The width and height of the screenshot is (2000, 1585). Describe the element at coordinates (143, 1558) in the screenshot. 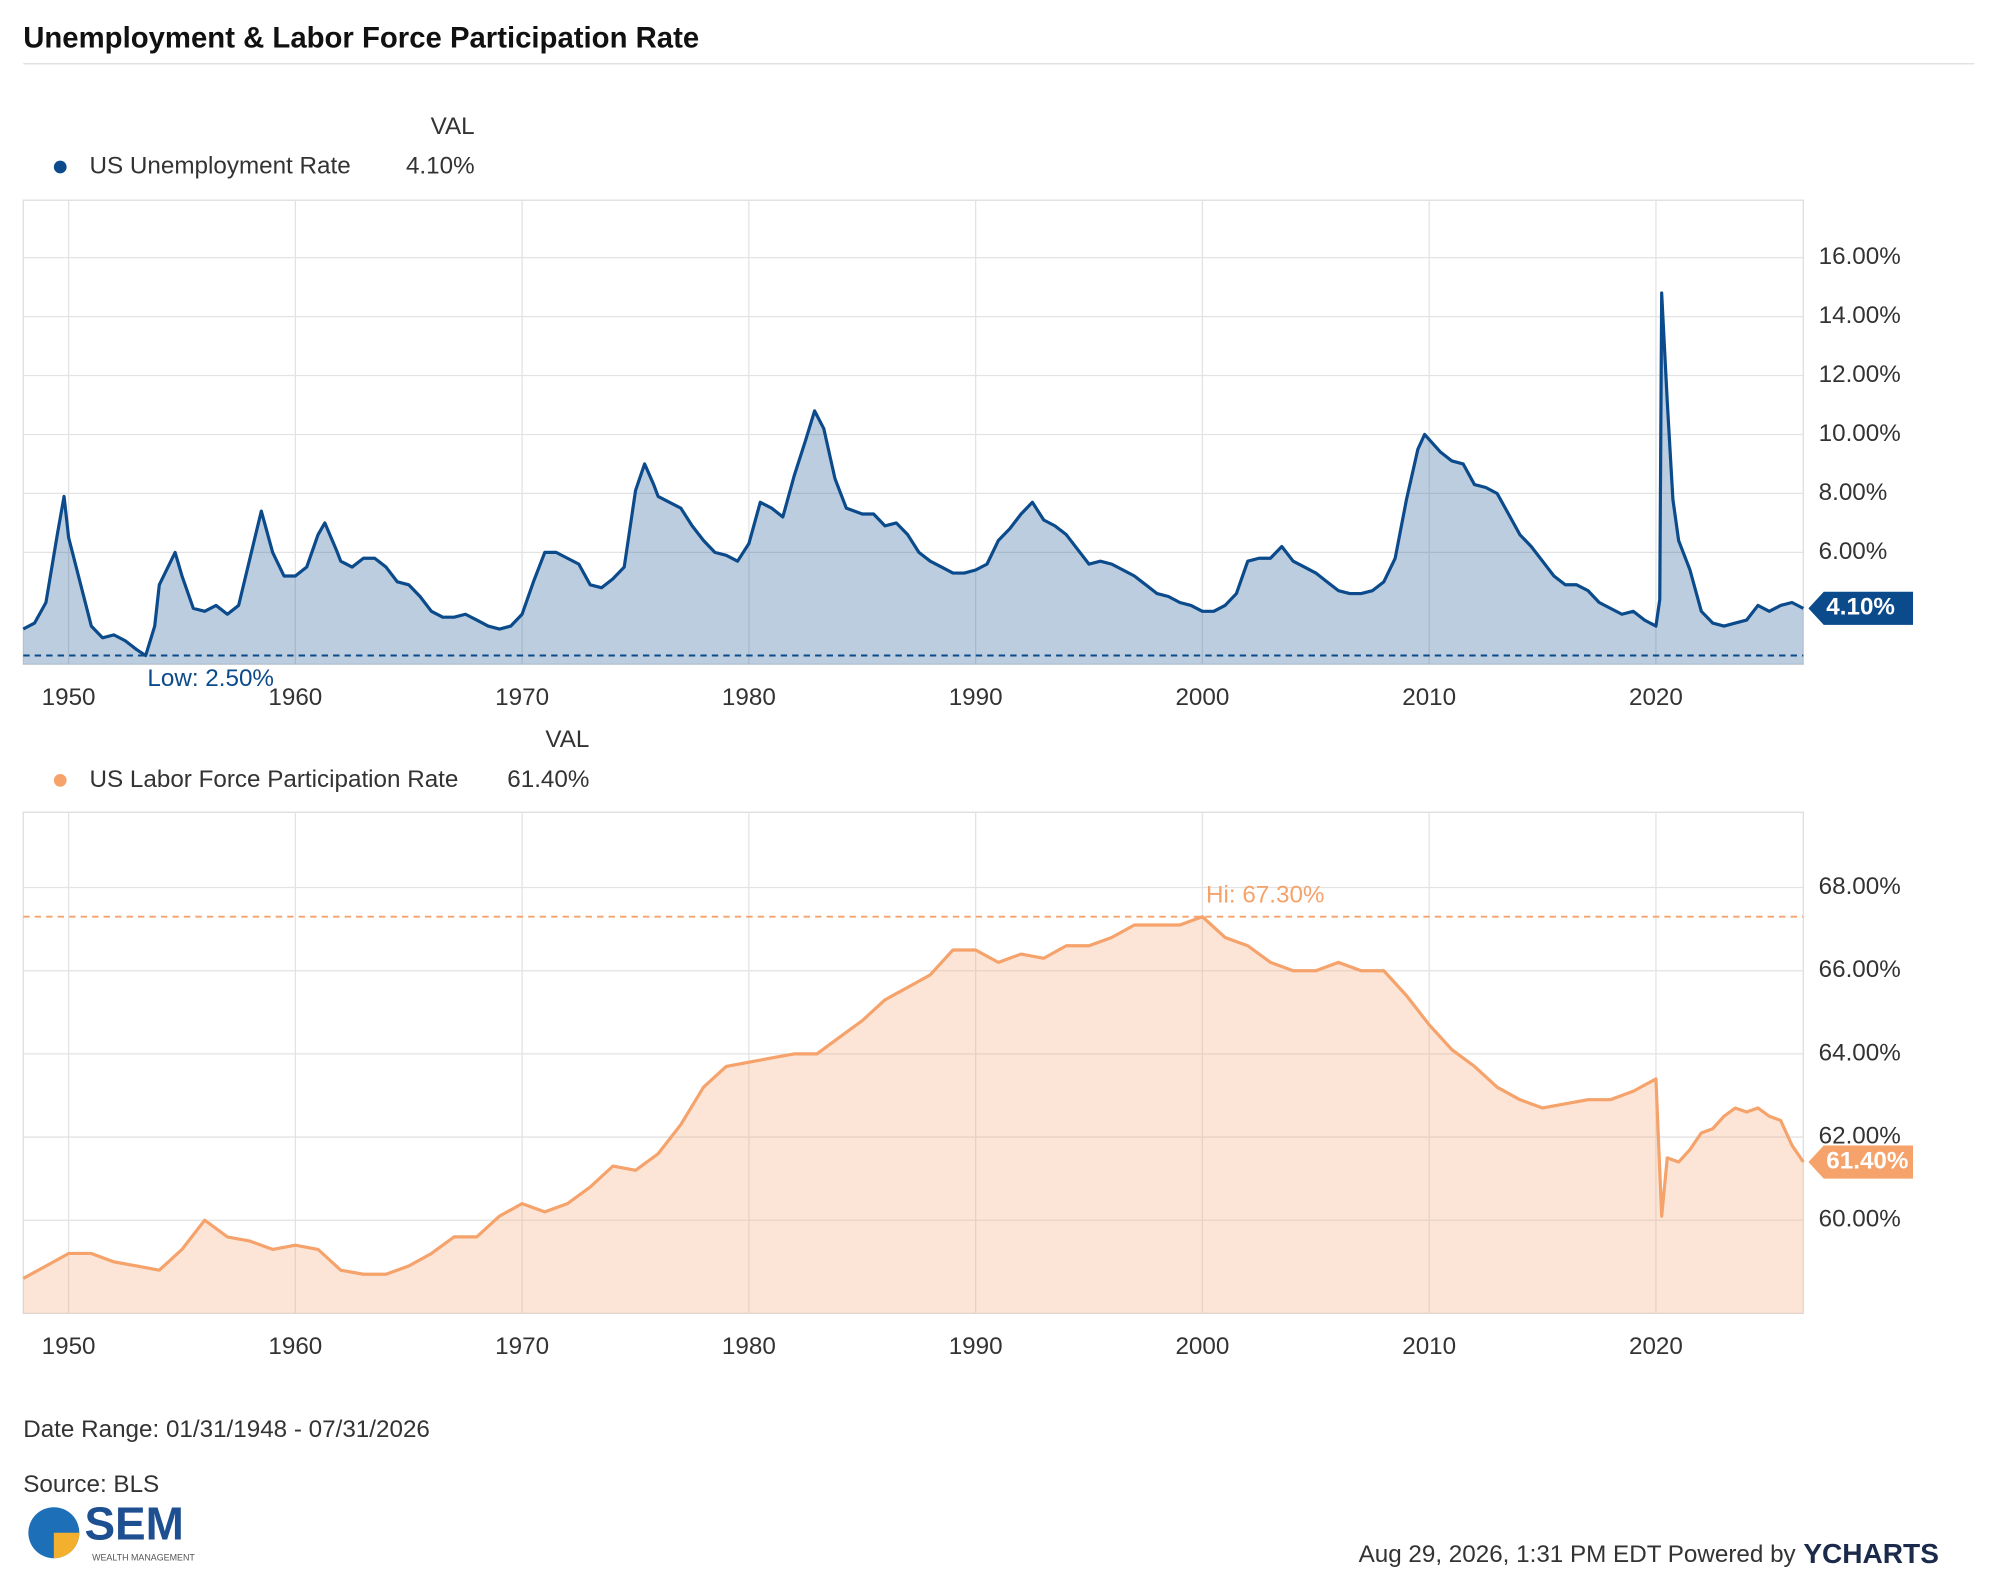

I see `logo-tagline: WEALTH MANAGEMENT` at that location.